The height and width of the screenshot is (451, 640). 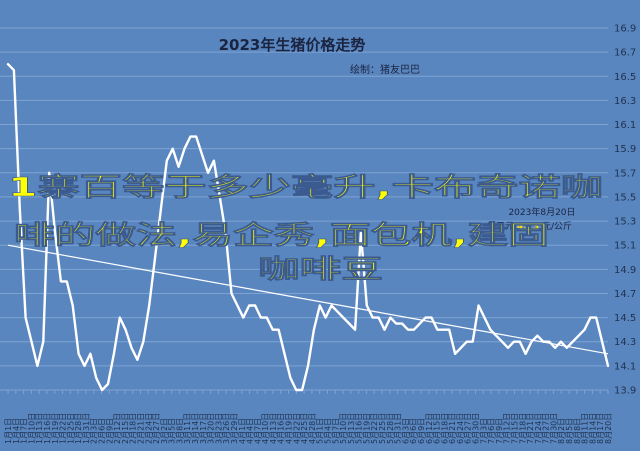 I want to click on y-tick-label: 14.5, so click(x=625, y=318).